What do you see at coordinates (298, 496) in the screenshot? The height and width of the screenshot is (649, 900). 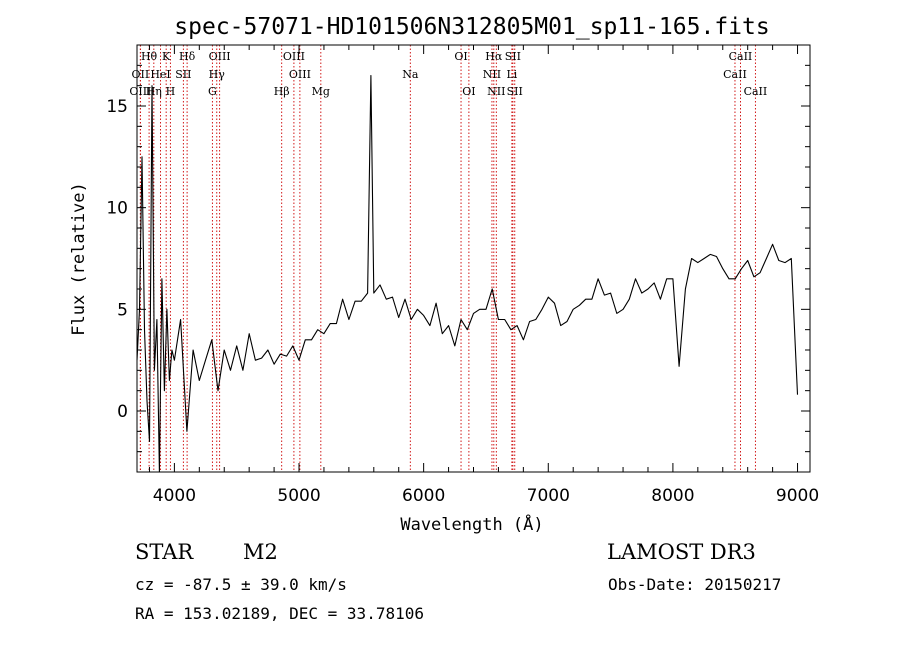 I see `x-tick-label: 5000` at bounding box center [298, 496].